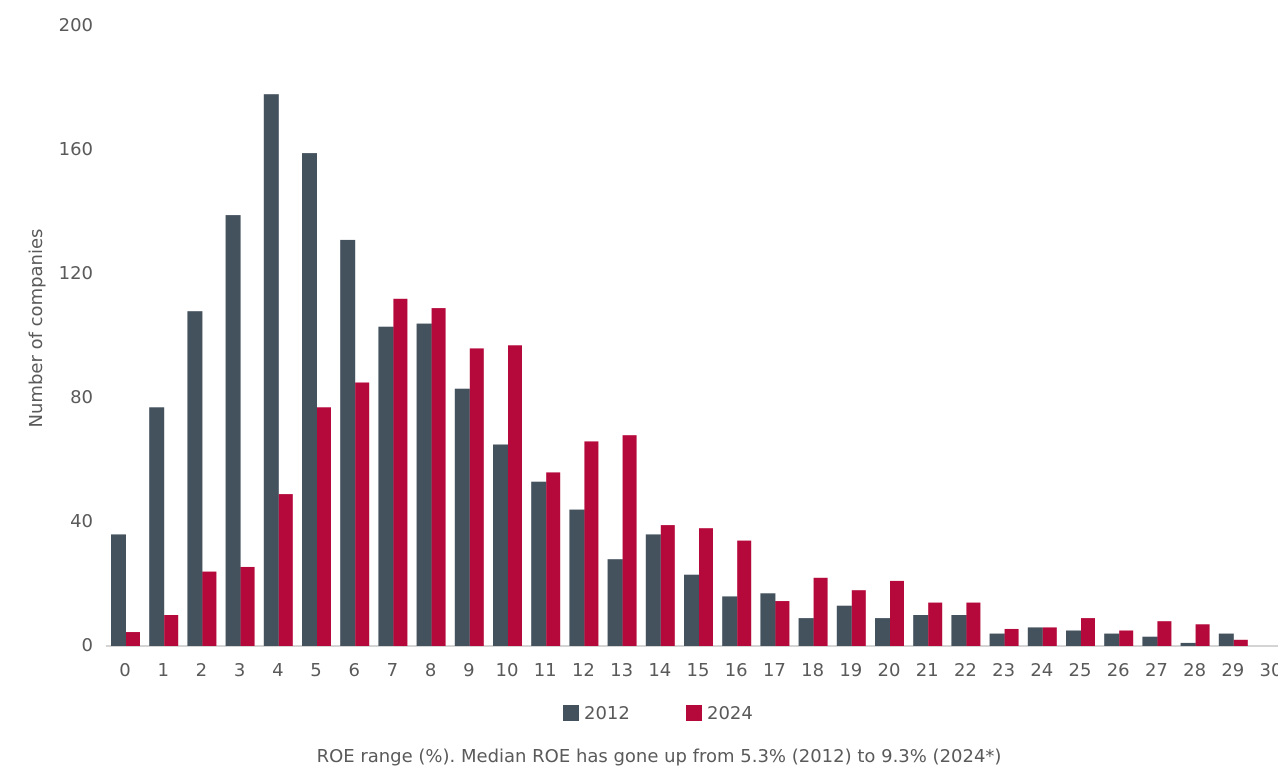 This screenshot has height=768, width=1278. What do you see at coordinates (812, 670) in the screenshot?
I see `x-tick-label: 18` at bounding box center [812, 670].